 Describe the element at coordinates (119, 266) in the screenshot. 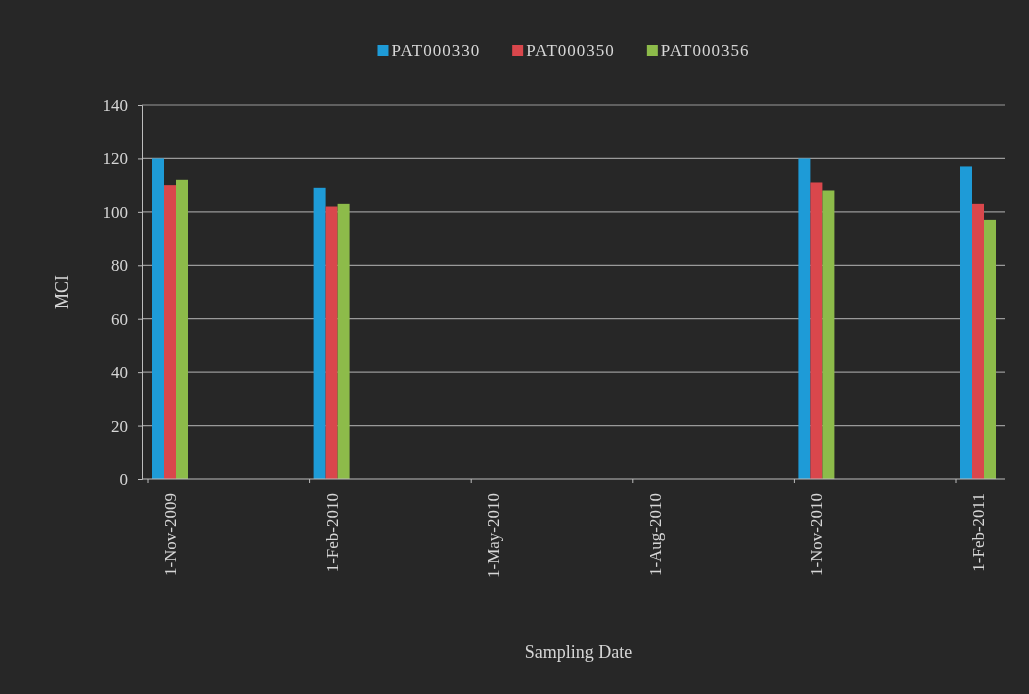

I see `y-tick-label: 80` at that location.